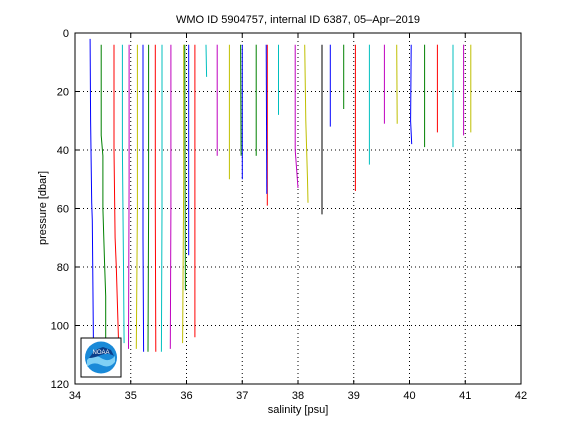 The height and width of the screenshot is (432, 576). I want to click on x-tick-label: 41, so click(465, 396).